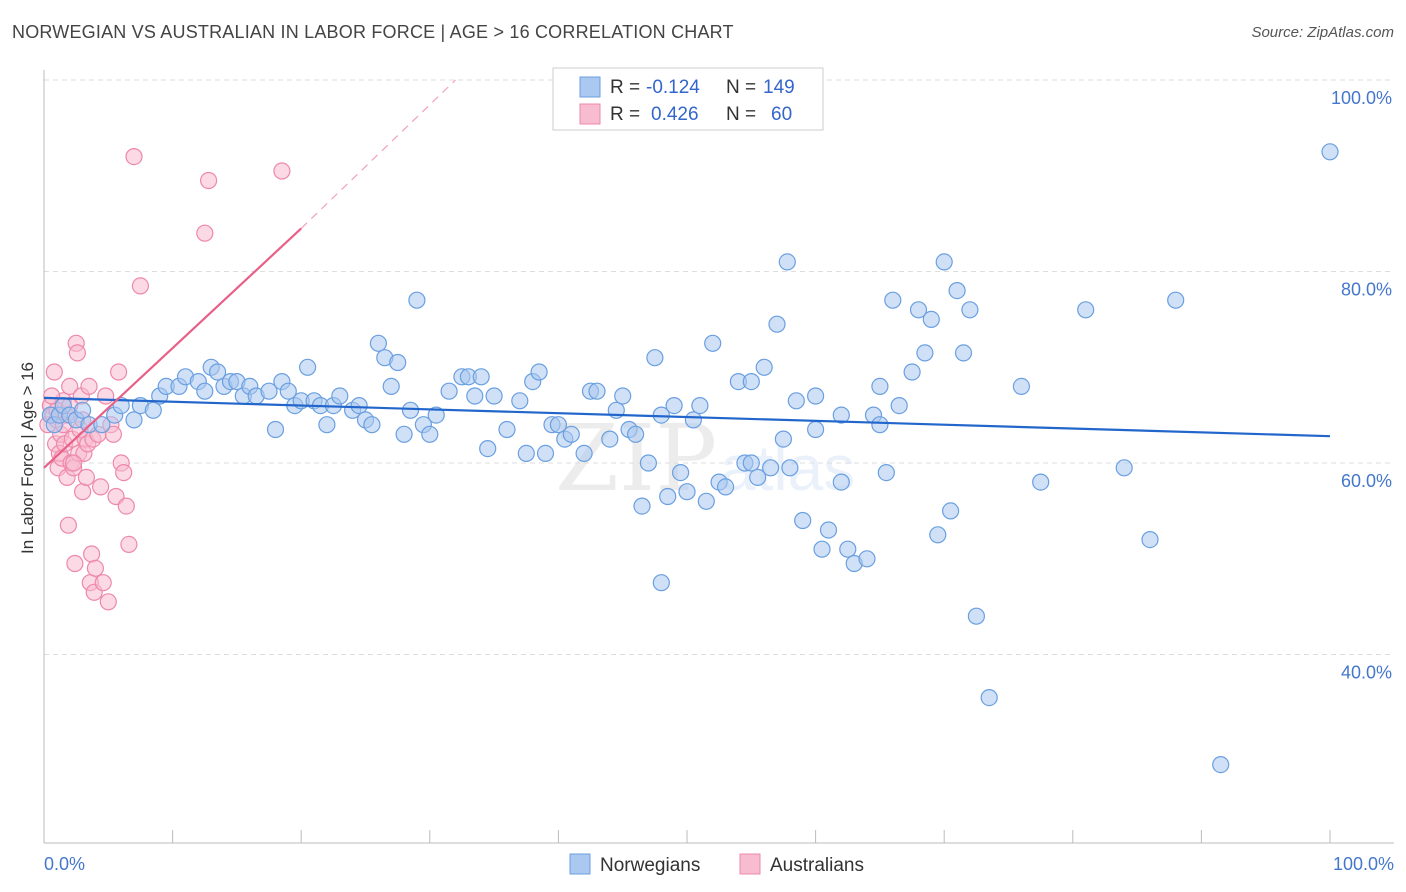  What do you see at coordinates (688, 99) in the screenshot?
I see `legend-box: R = -0.124 N = 149 R = 0.426 N = 60` at bounding box center [688, 99].